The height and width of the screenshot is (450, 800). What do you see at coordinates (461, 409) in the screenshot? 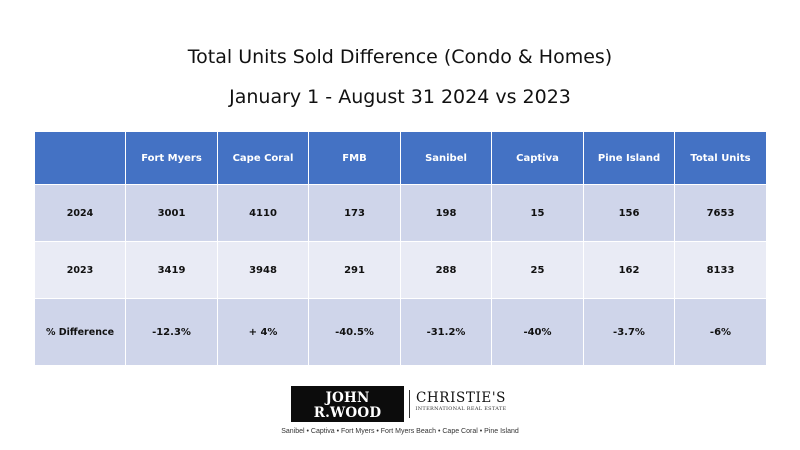
I see `partner-sub: INTERNATIONAL REAL ESTATE` at bounding box center [461, 409].